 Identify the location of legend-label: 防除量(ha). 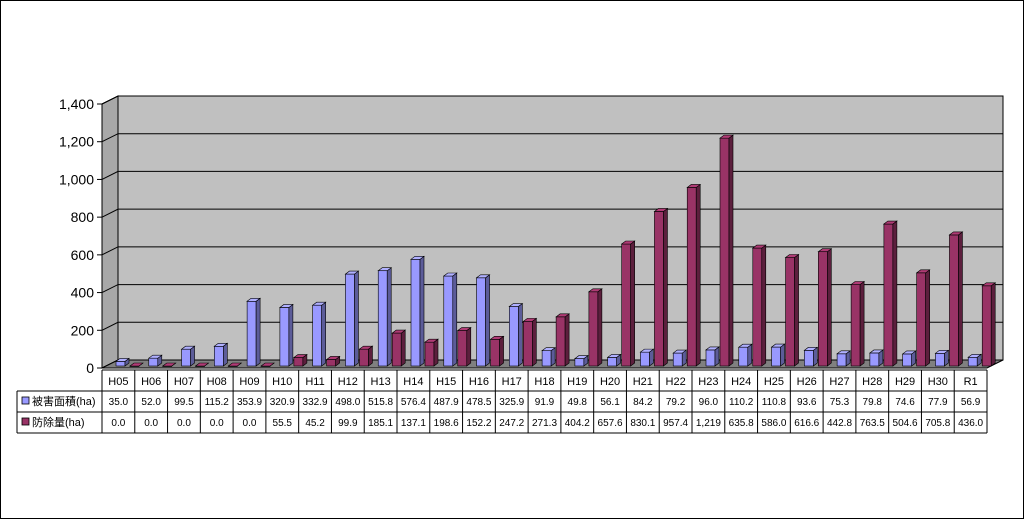
(58, 422).